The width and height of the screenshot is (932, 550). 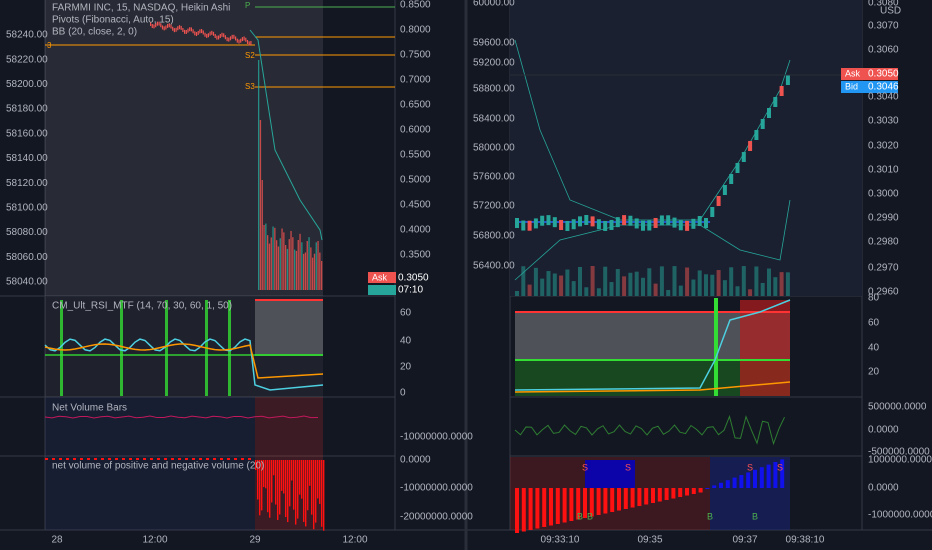 What do you see at coordinates (874, 298) in the screenshot?
I see `rsi-tick-label: 80` at bounding box center [874, 298].